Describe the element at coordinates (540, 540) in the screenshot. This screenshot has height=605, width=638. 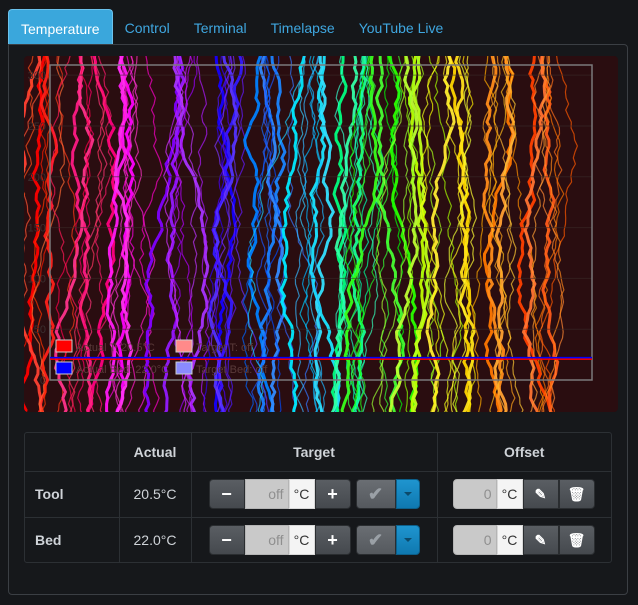
I see `edit-offset-bed-button: ✎` at that location.